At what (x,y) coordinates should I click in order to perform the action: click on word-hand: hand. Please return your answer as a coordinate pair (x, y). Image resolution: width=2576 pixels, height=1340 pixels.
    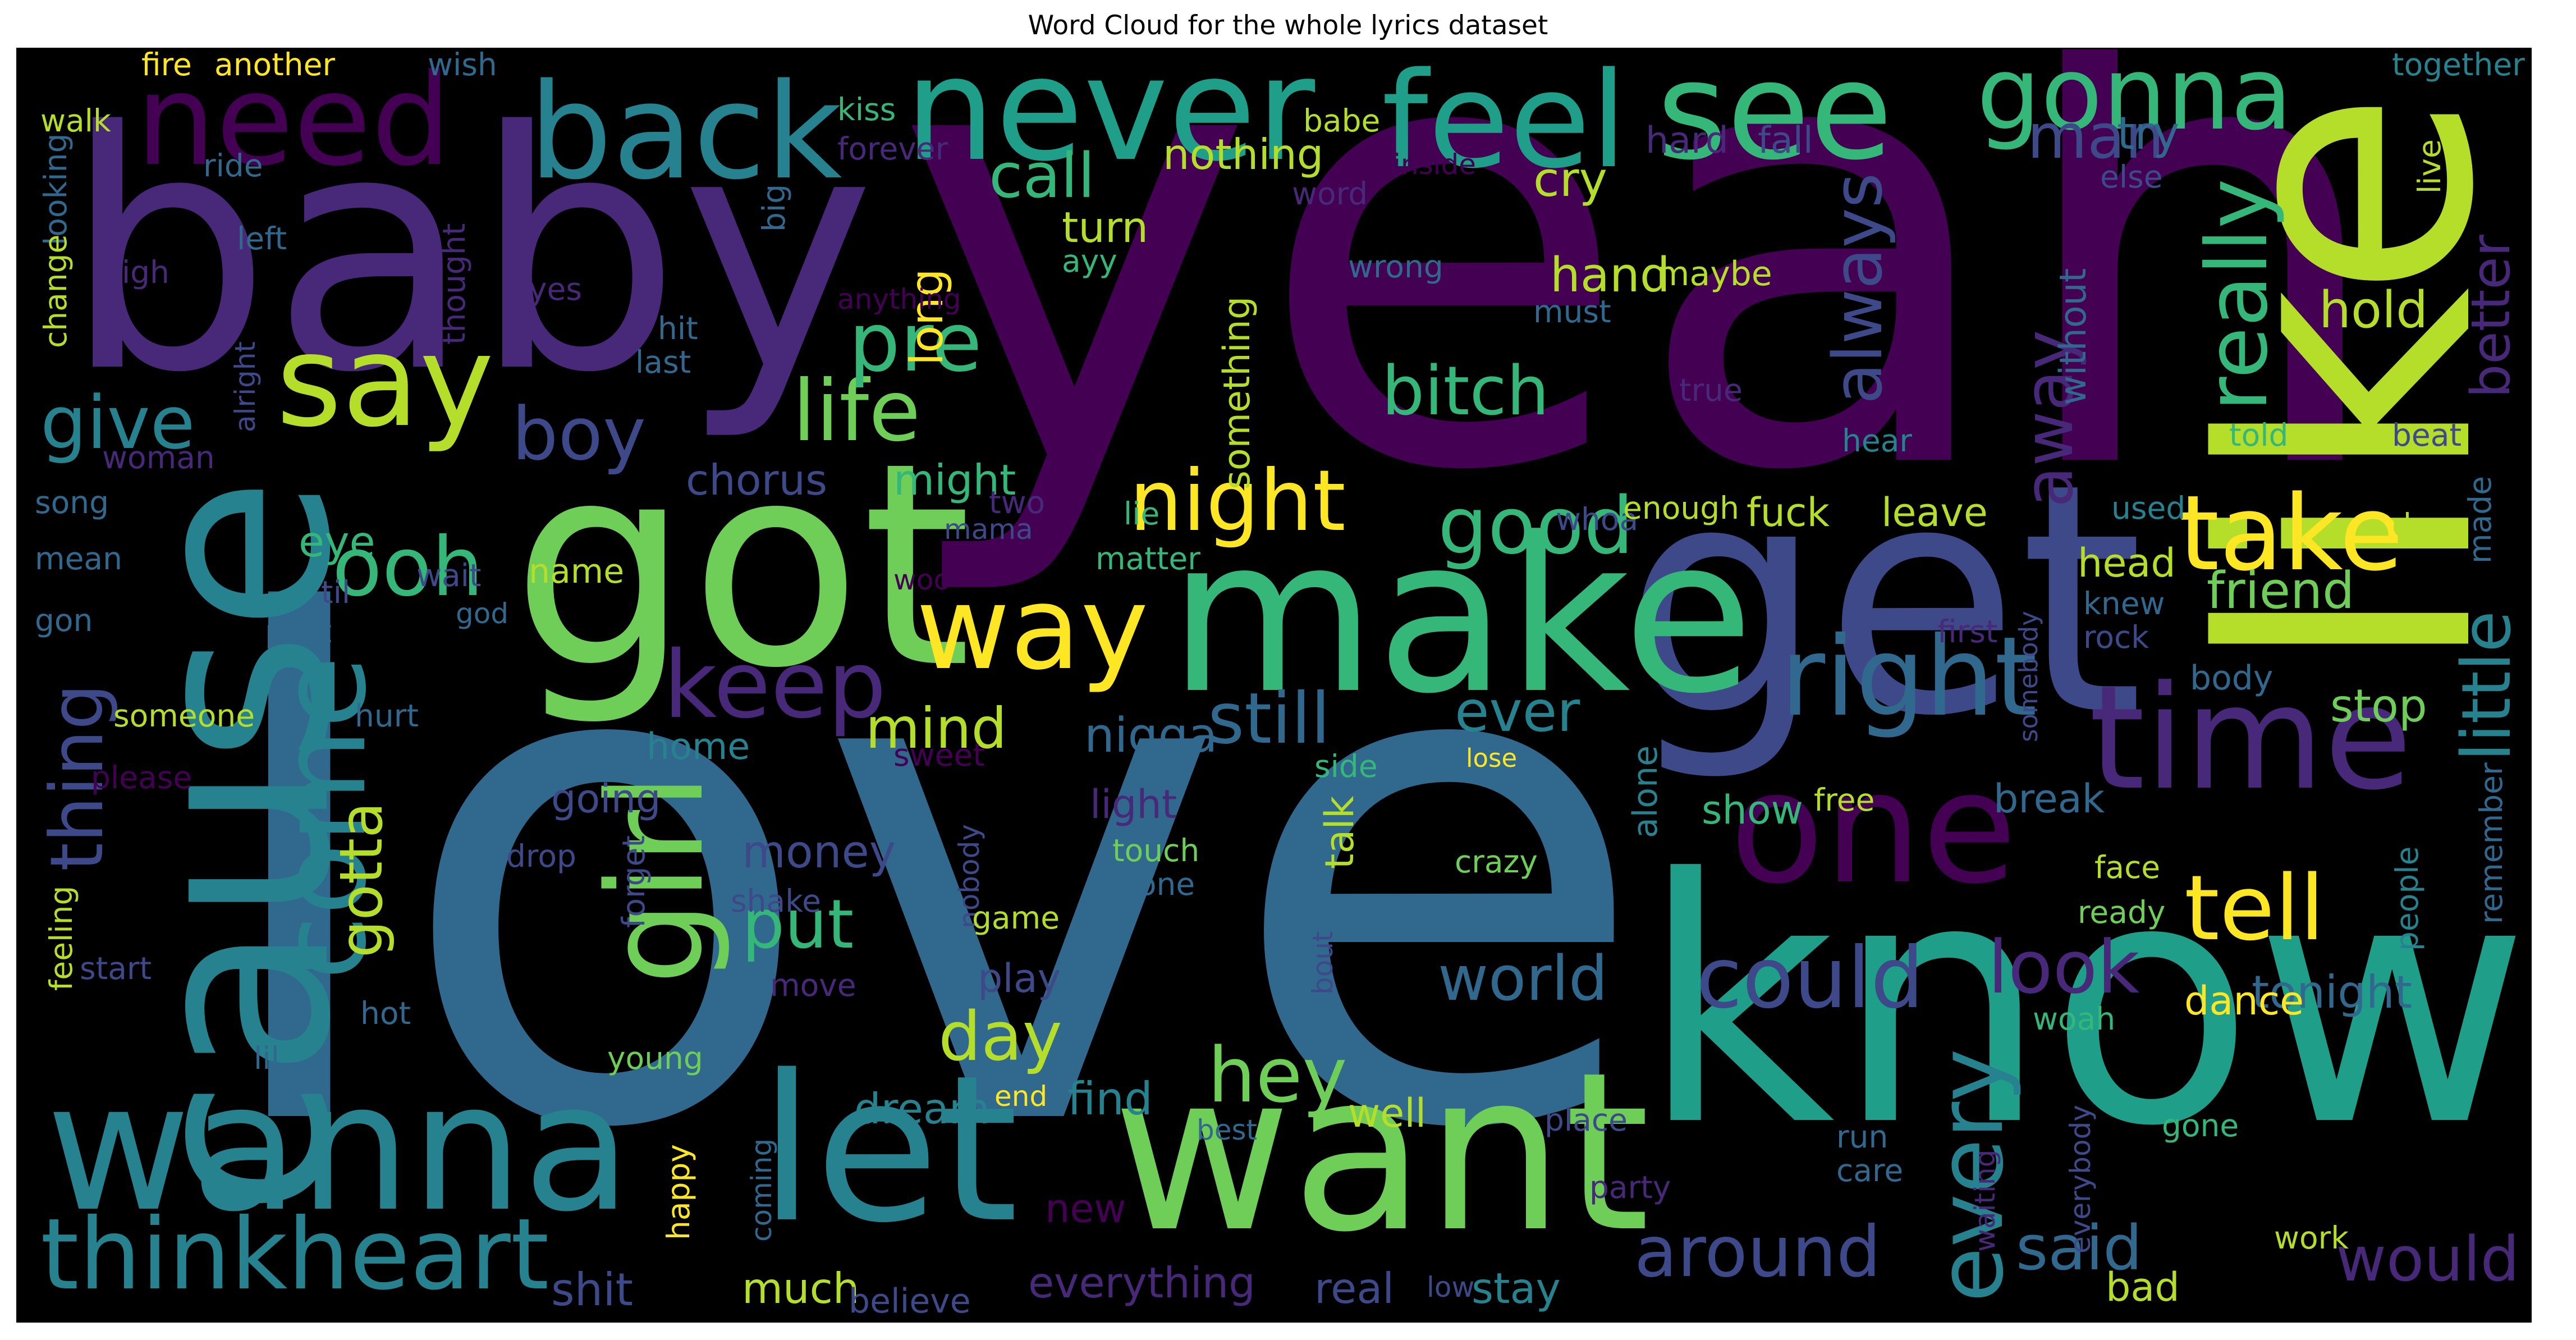
    Looking at the image, I should click on (1610, 275).